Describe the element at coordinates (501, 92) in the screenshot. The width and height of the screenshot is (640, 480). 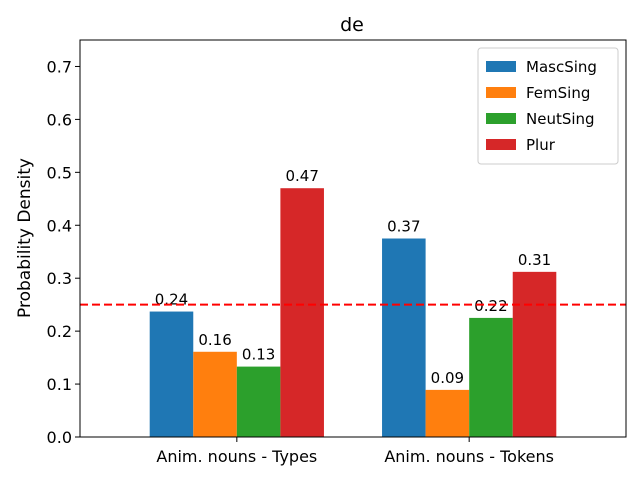
I see `legend-swatch-femsing` at that location.